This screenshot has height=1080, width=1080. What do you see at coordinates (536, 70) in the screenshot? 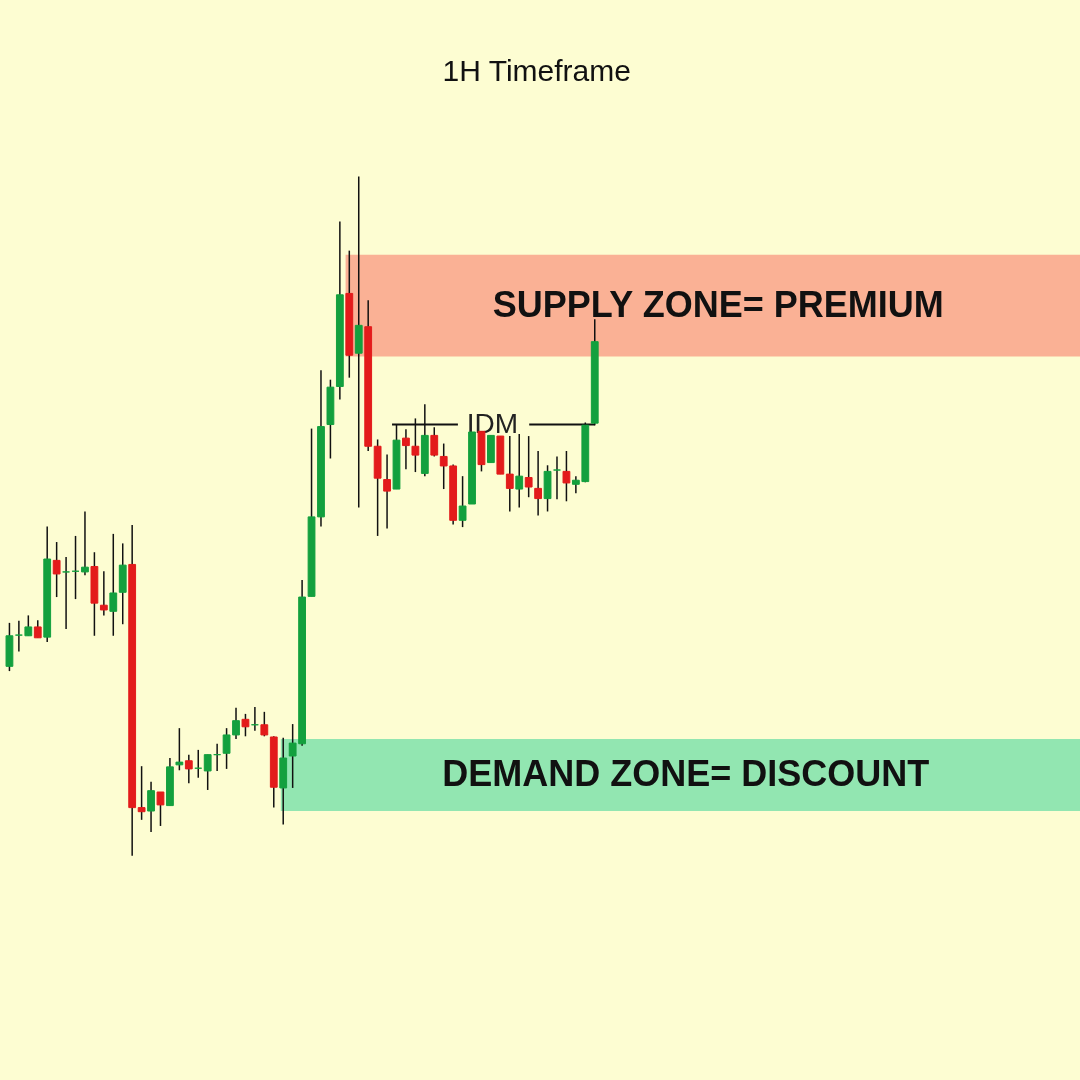
I see `chart-title: 1H Timeframe` at bounding box center [536, 70].